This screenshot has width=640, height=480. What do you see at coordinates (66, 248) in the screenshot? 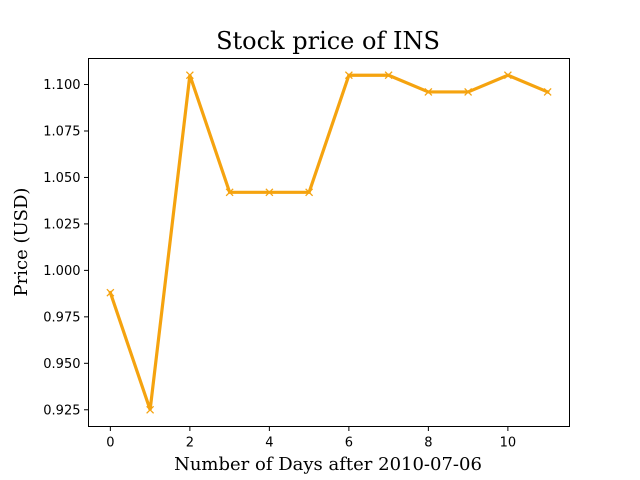
I see `y-axis: 0.925 0.950 0.975 1.000 1.025 1.050 1.075 1.100` at bounding box center [66, 248].